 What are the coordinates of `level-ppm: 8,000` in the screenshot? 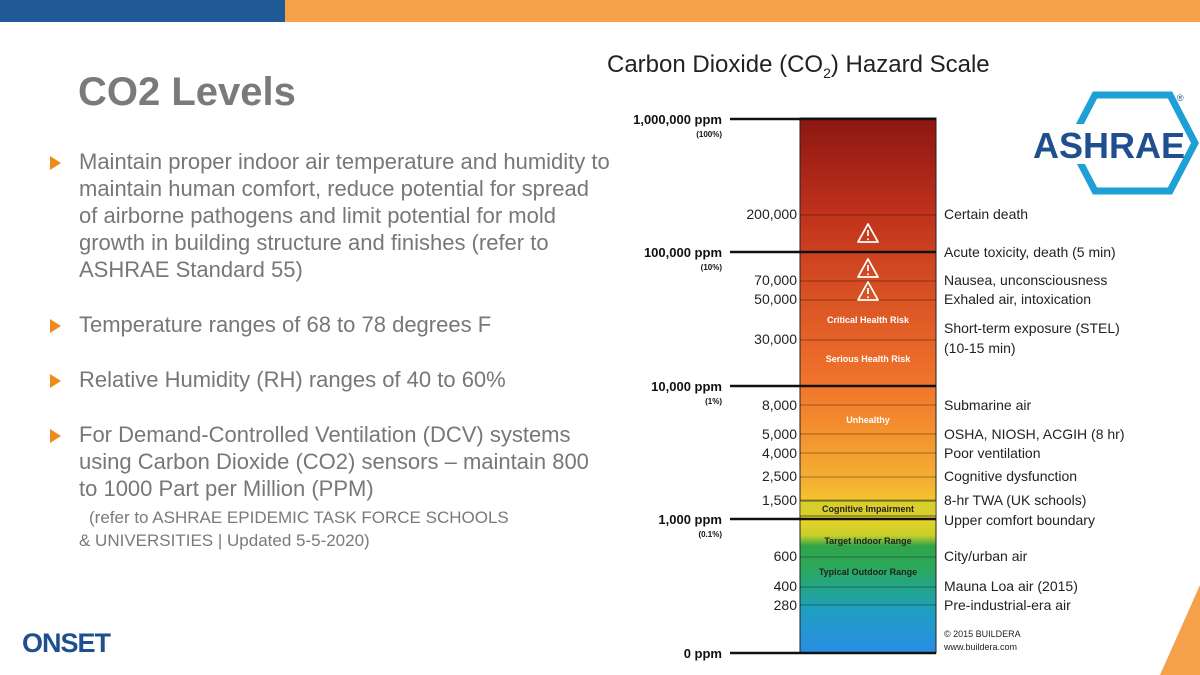 It's located at (779, 405).